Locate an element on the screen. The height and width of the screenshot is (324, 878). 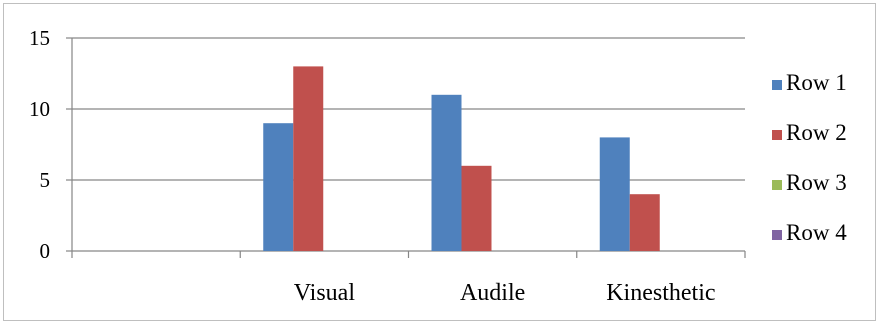
x-tick-label-1: Visual is located at coordinates (325, 293).